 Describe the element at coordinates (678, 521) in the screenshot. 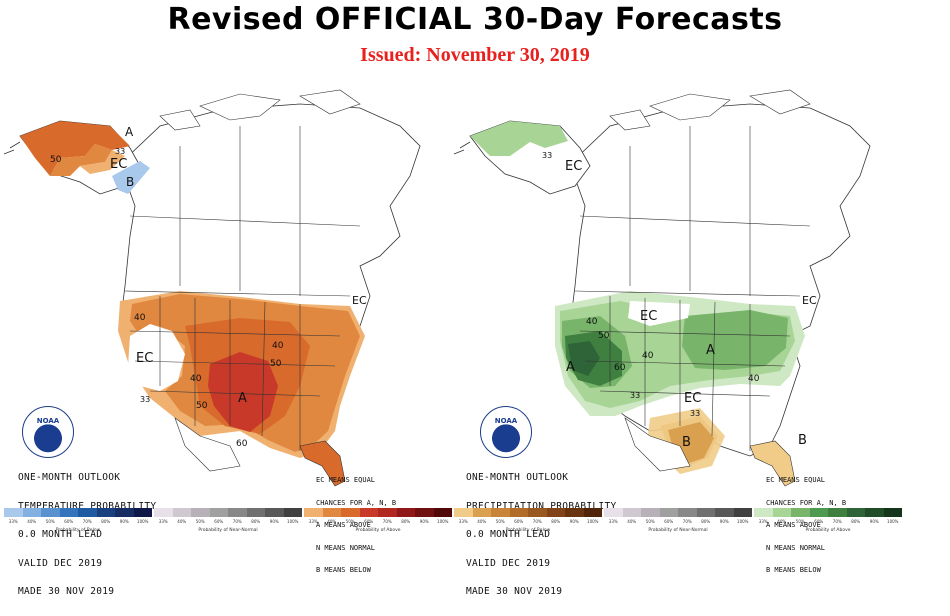

I see `ticks-precip-normal: 33% 40% 50% 60% 70% 80% 90% 100%` at that location.